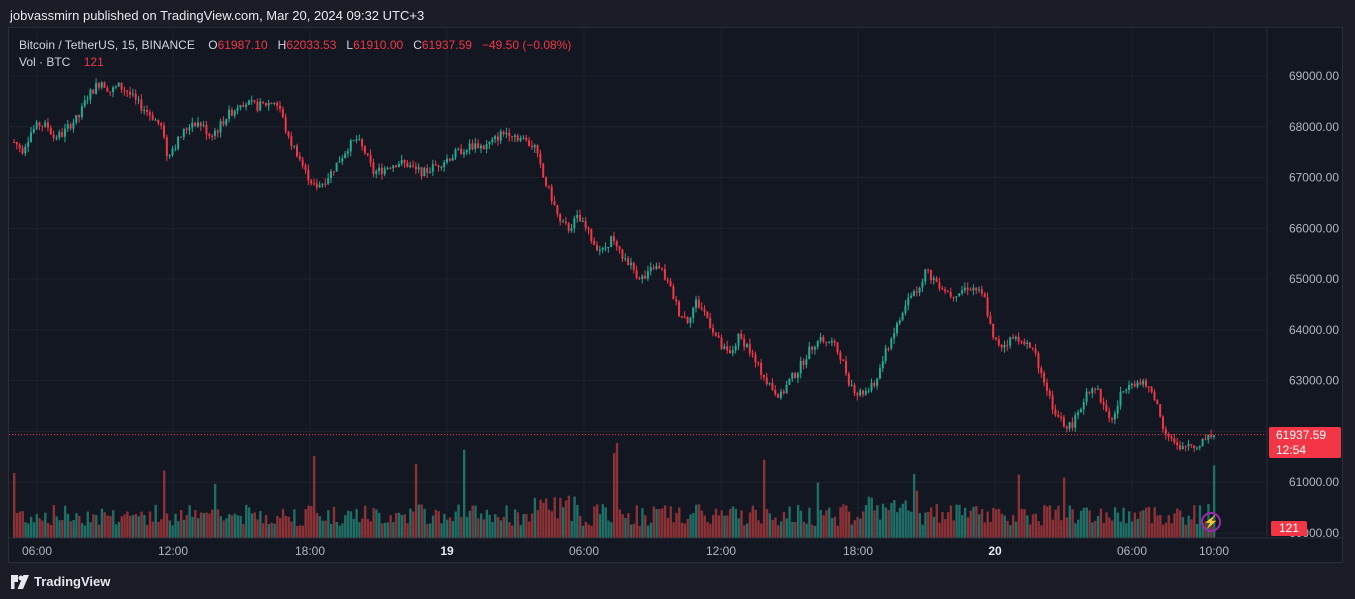 This screenshot has width=1355, height=599. What do you see at coordinates (721, 551) in the screenshot?
I see `time-axis-label: 12:00` at bounding box center [721, 551].